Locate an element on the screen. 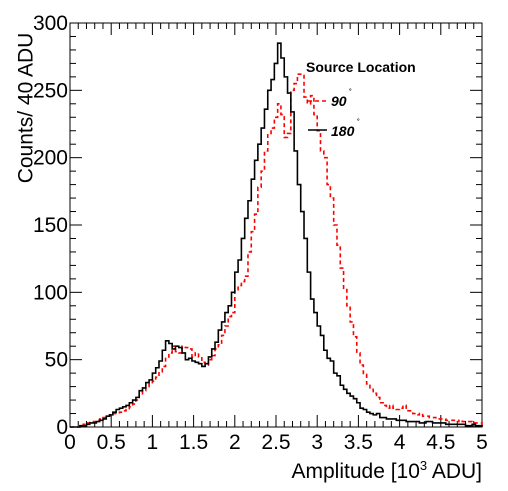 This screenshot has height=491, width=508. x-tick-label: 4 is located at coordinates (400, 442).